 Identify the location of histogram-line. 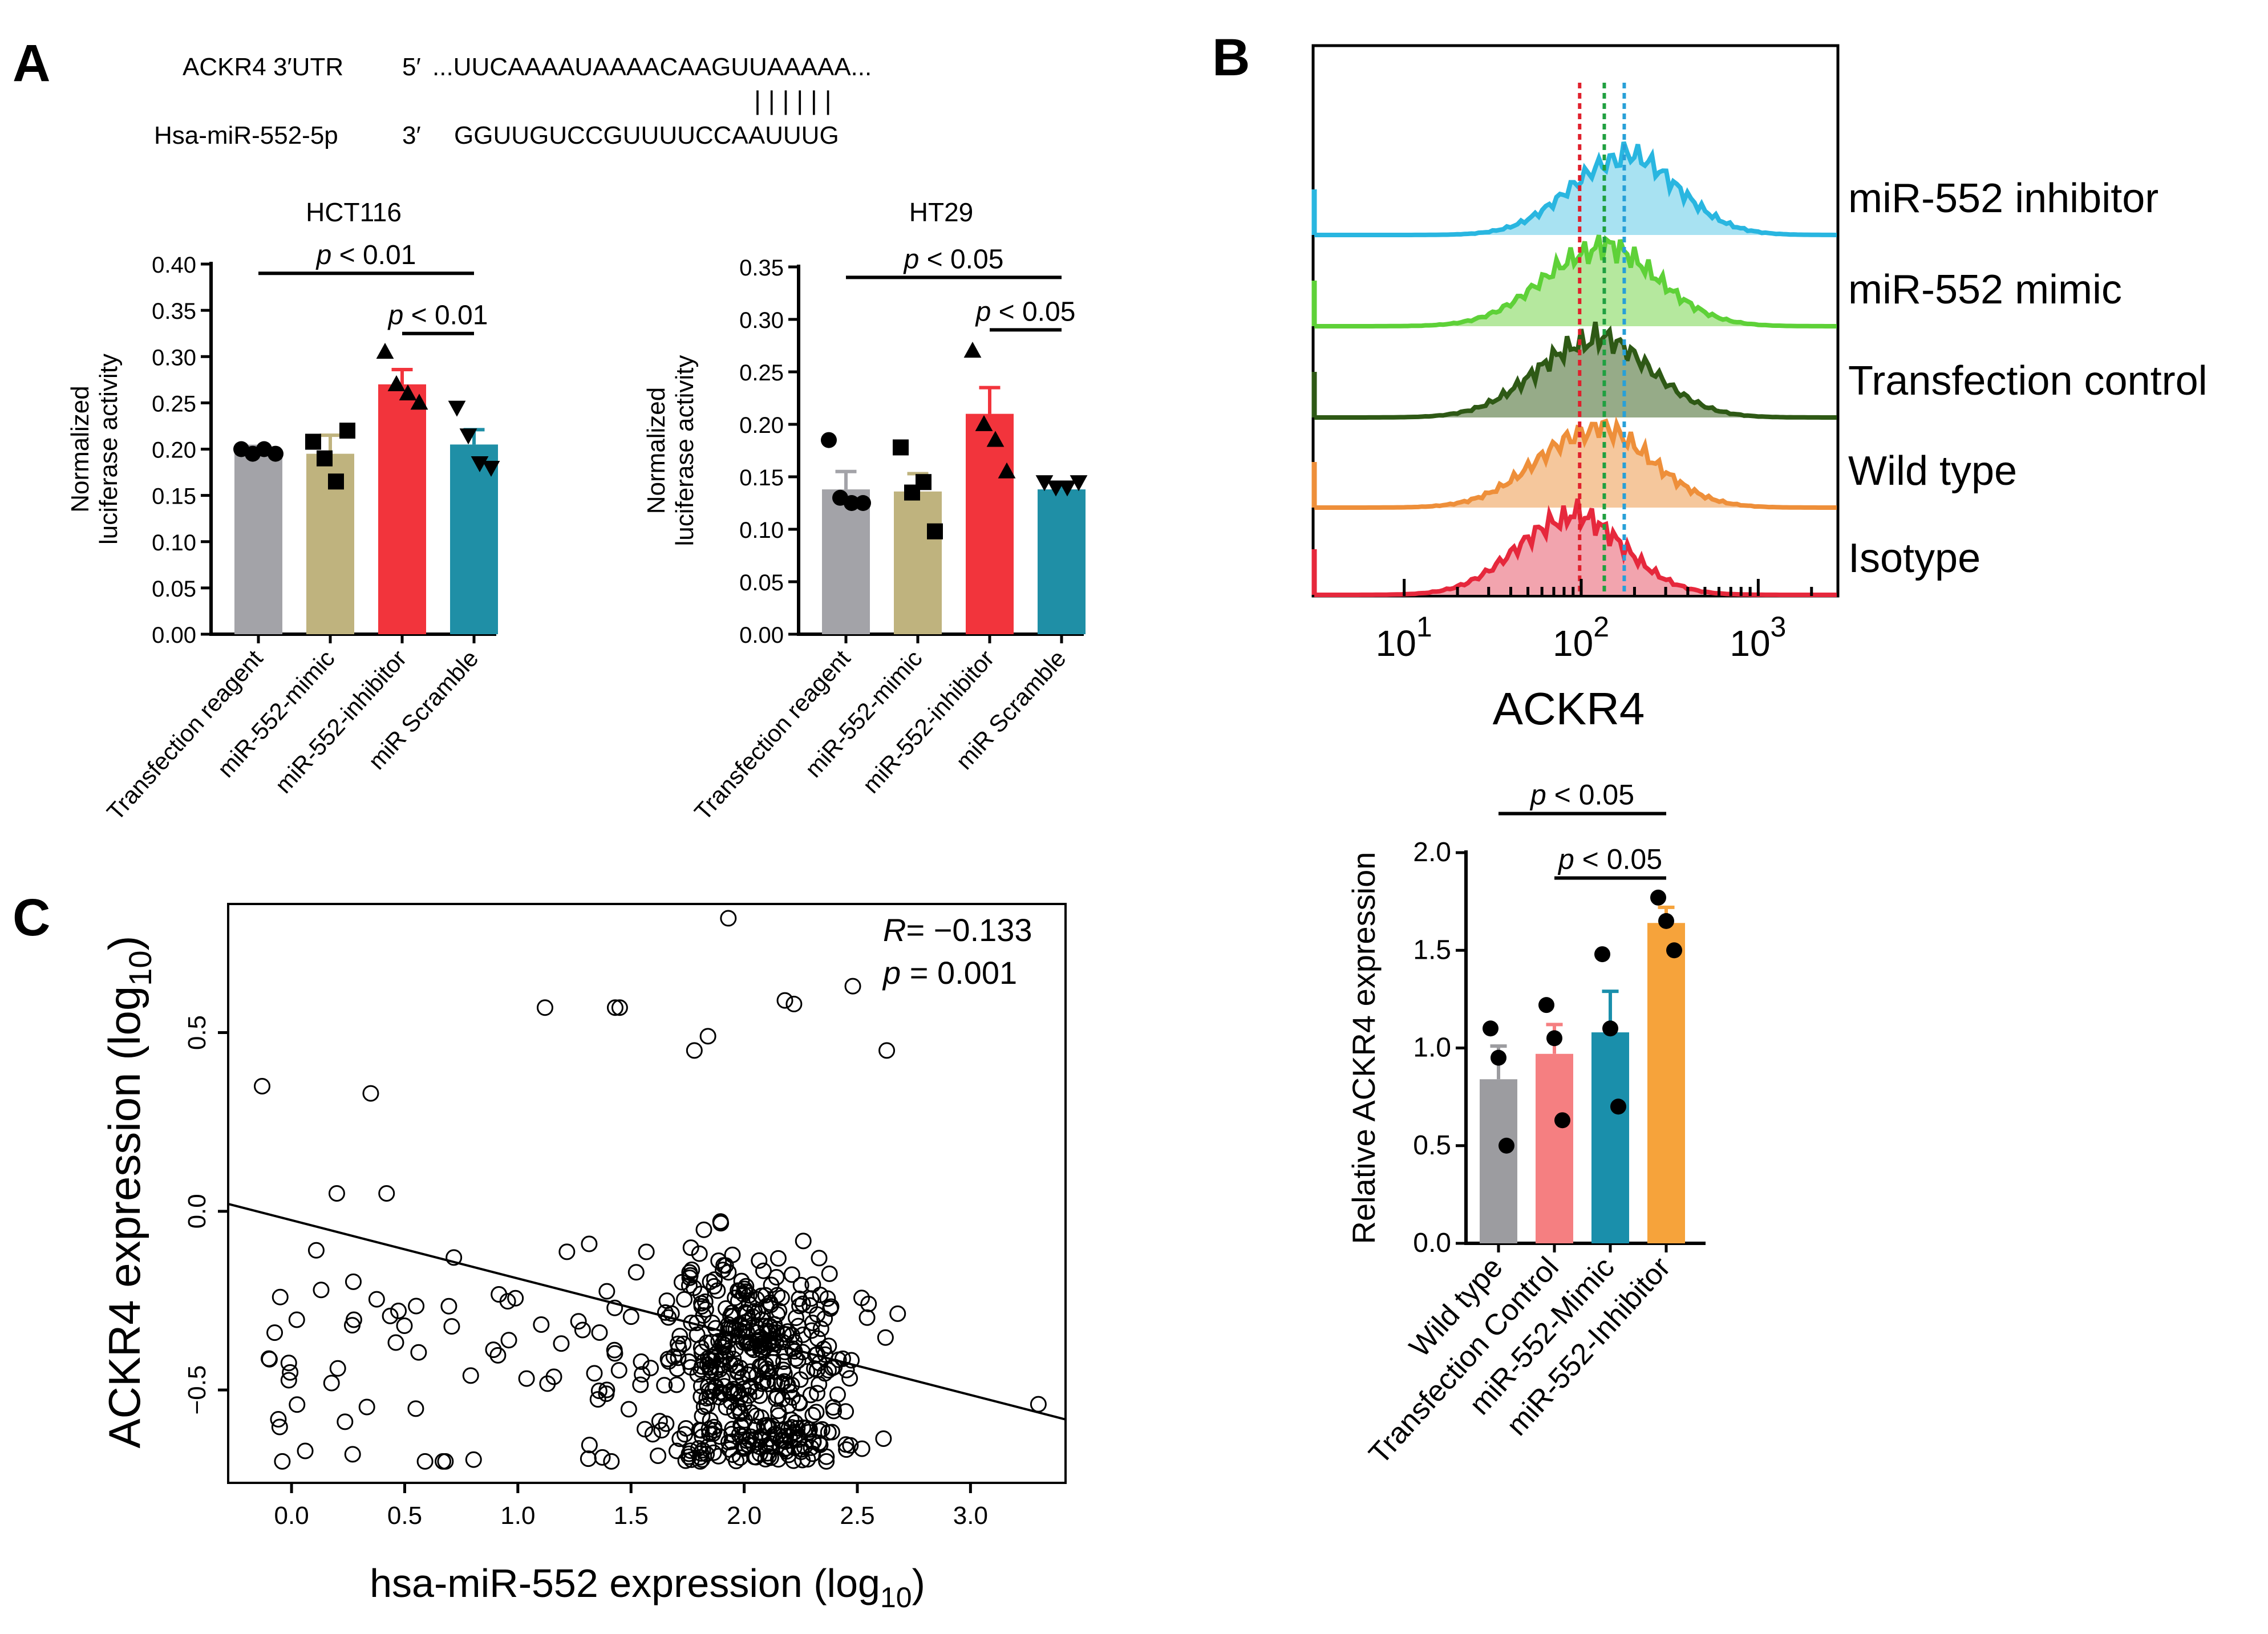
(1575, 463).